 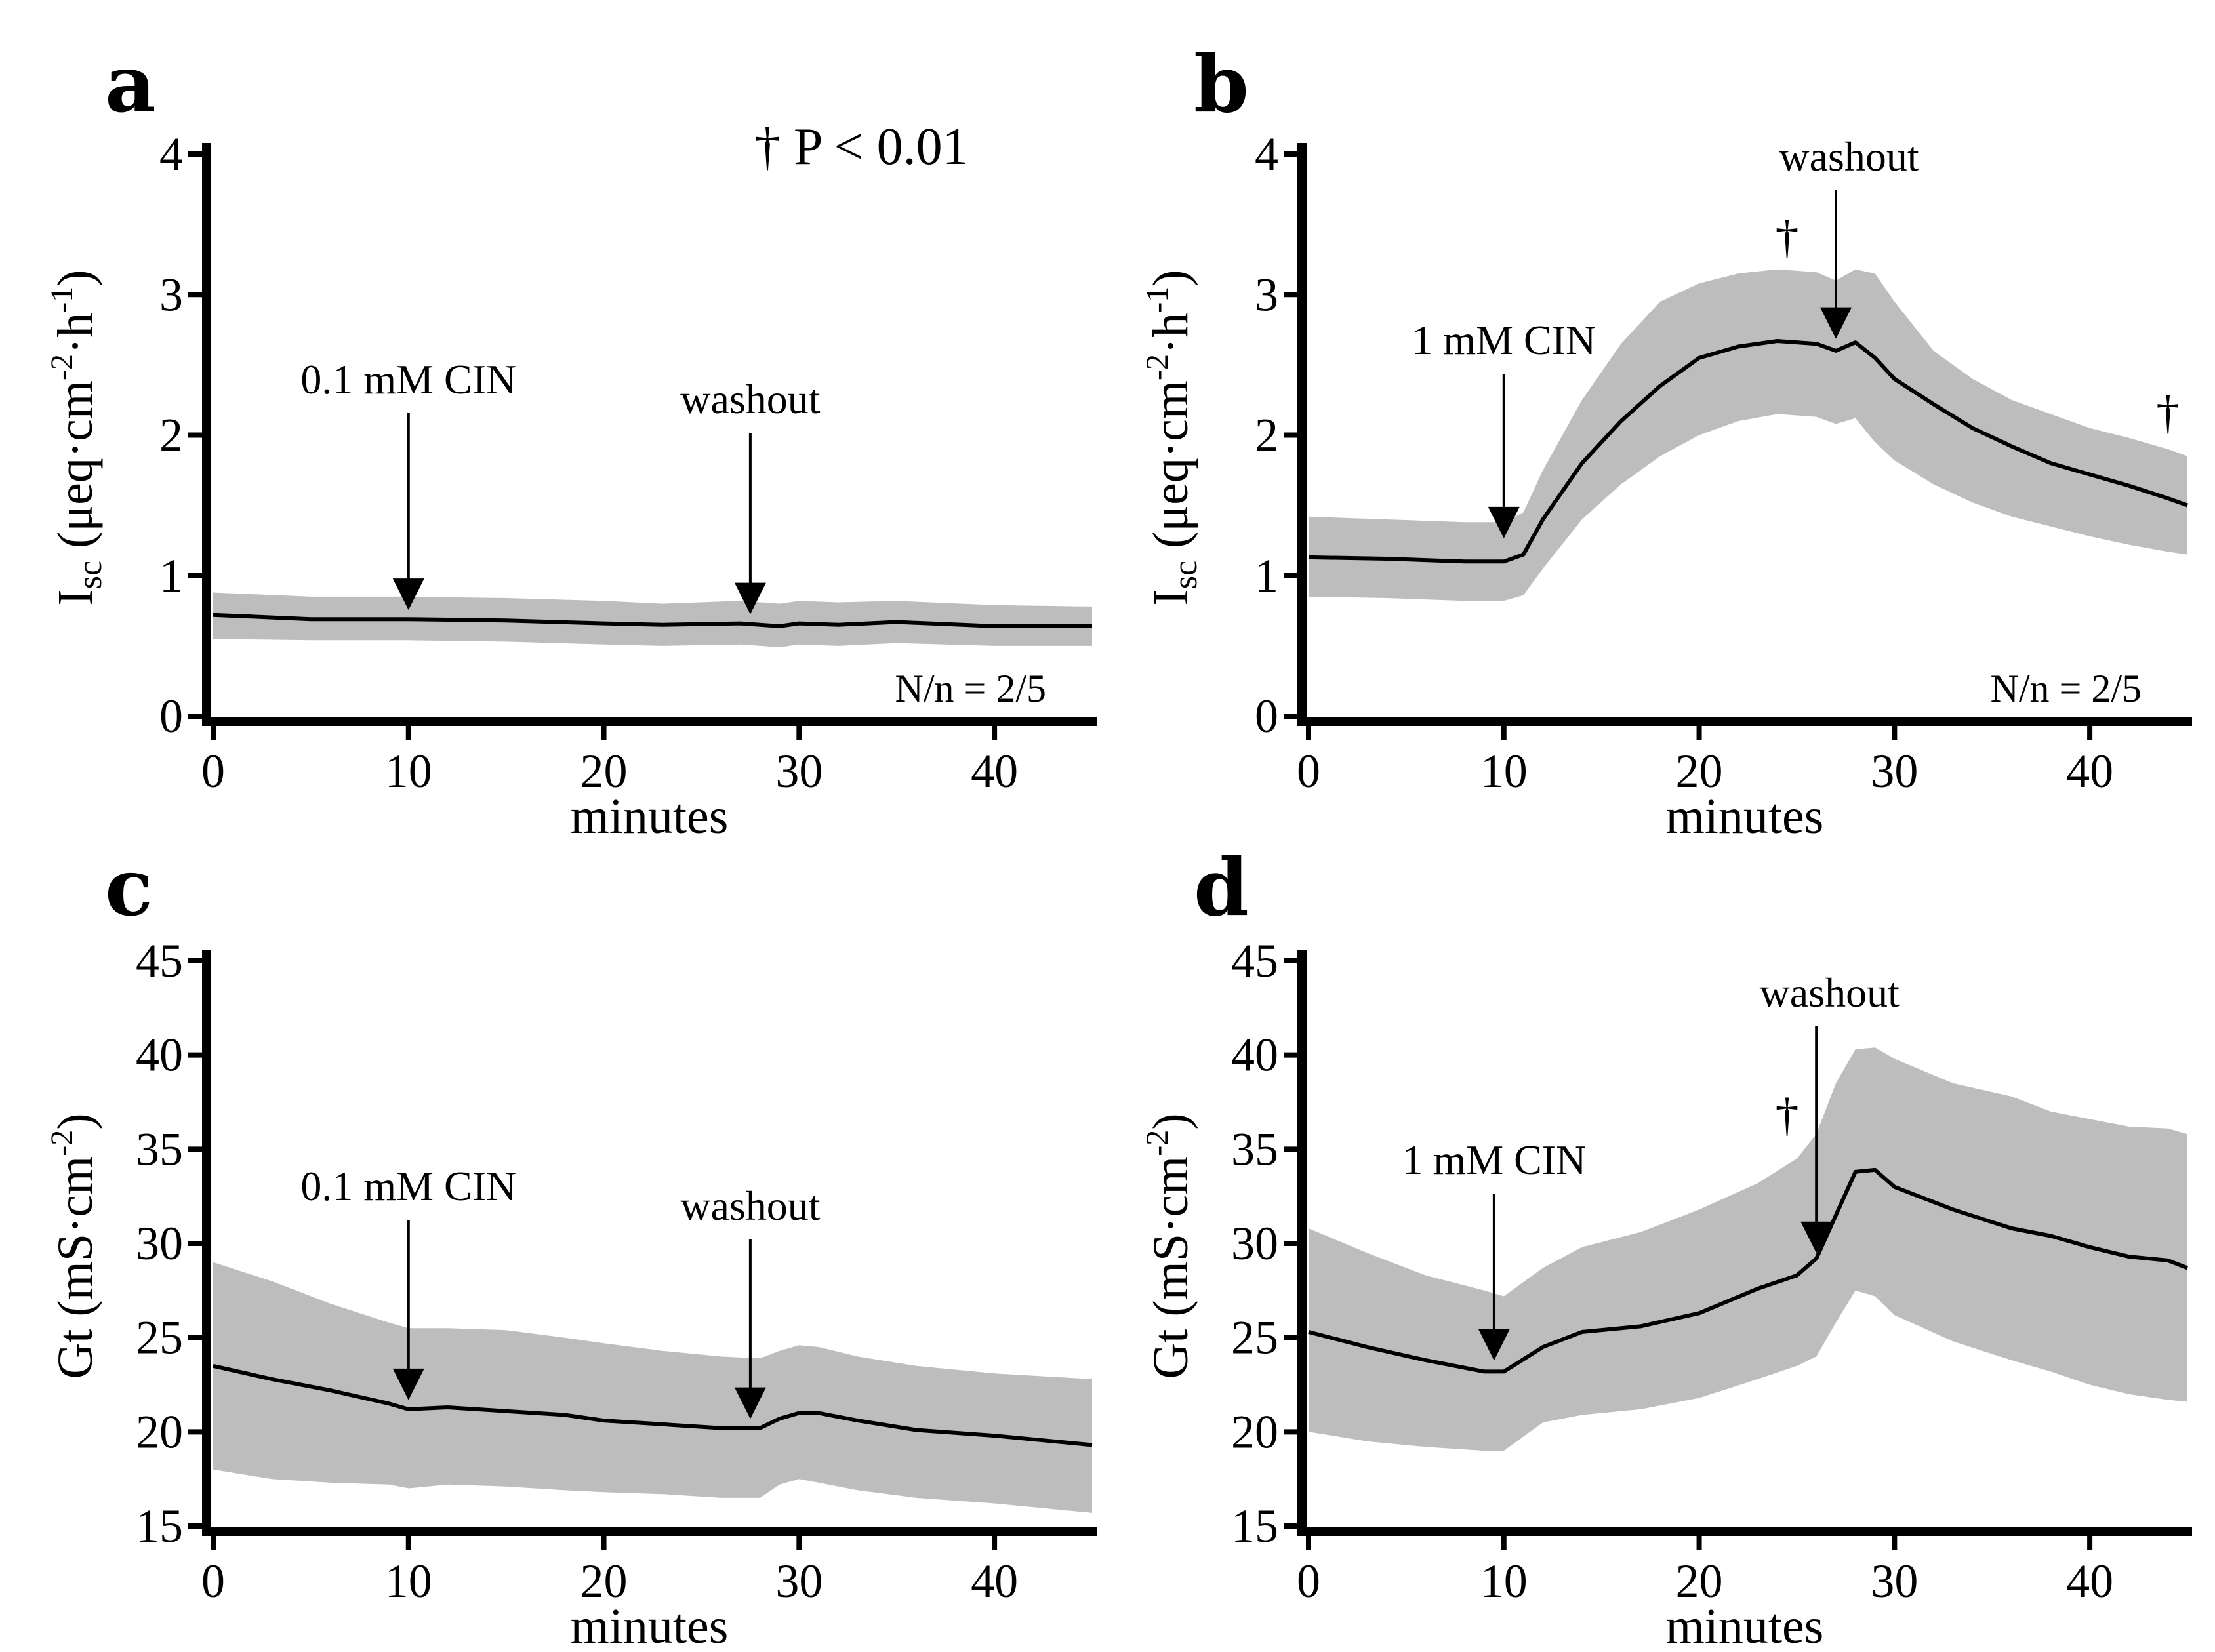 I want to click on y-tick-label-d-0: 15, so click(x=1254, y=1526).